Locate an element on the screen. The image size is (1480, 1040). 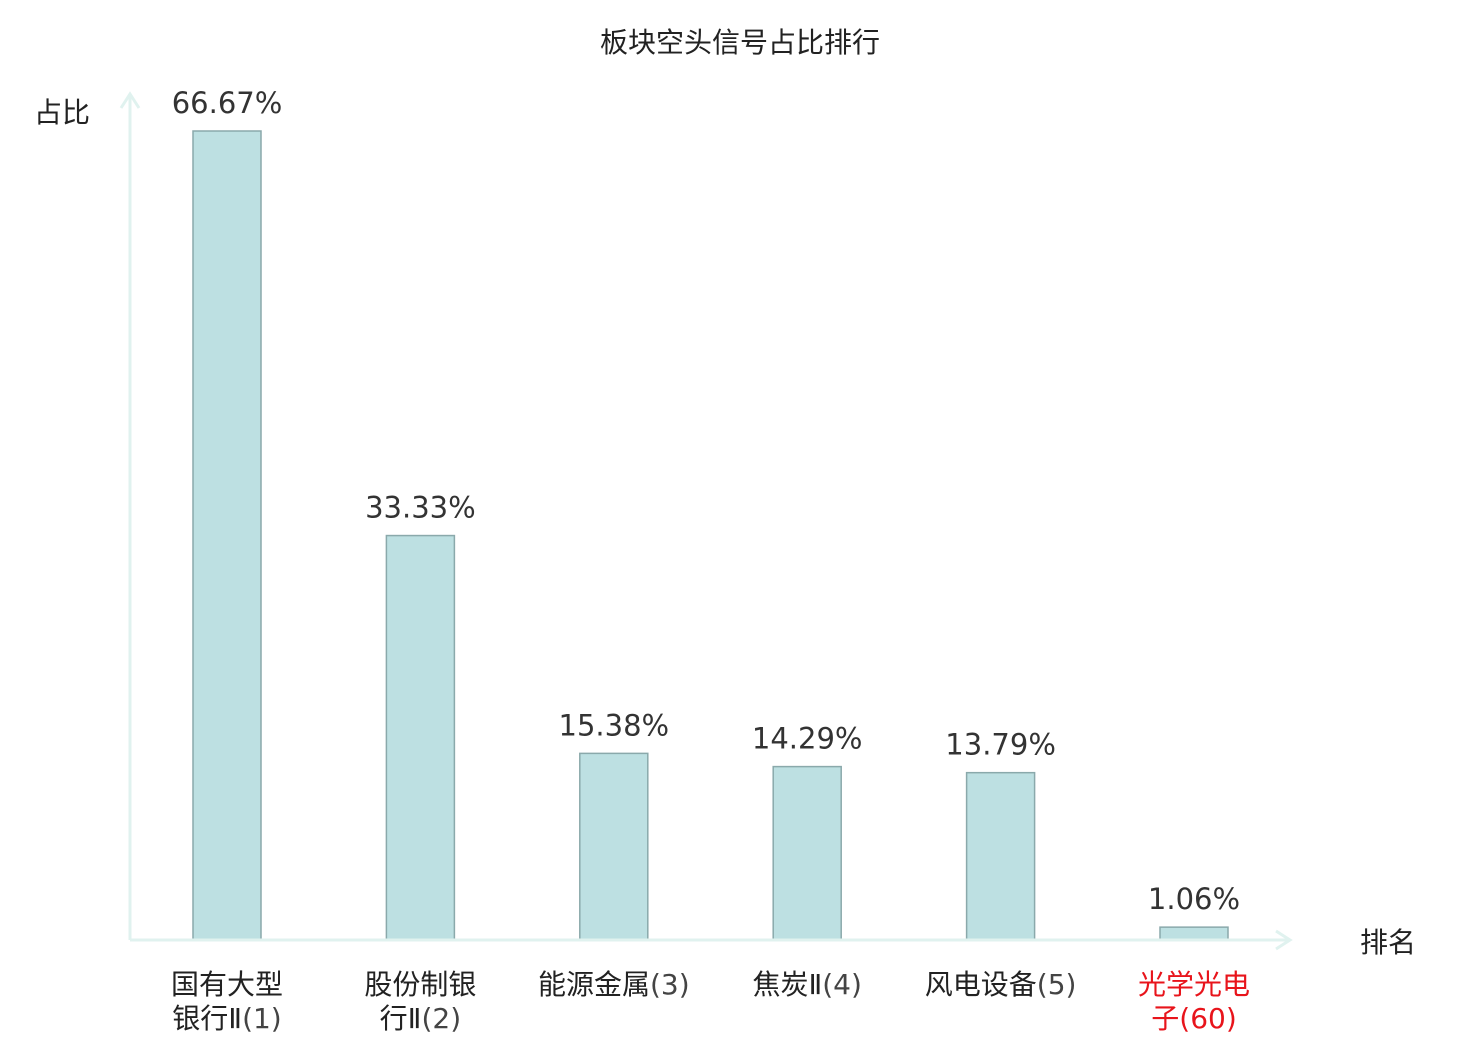
x-axis-arrow is located at coordinates (1284, 940).